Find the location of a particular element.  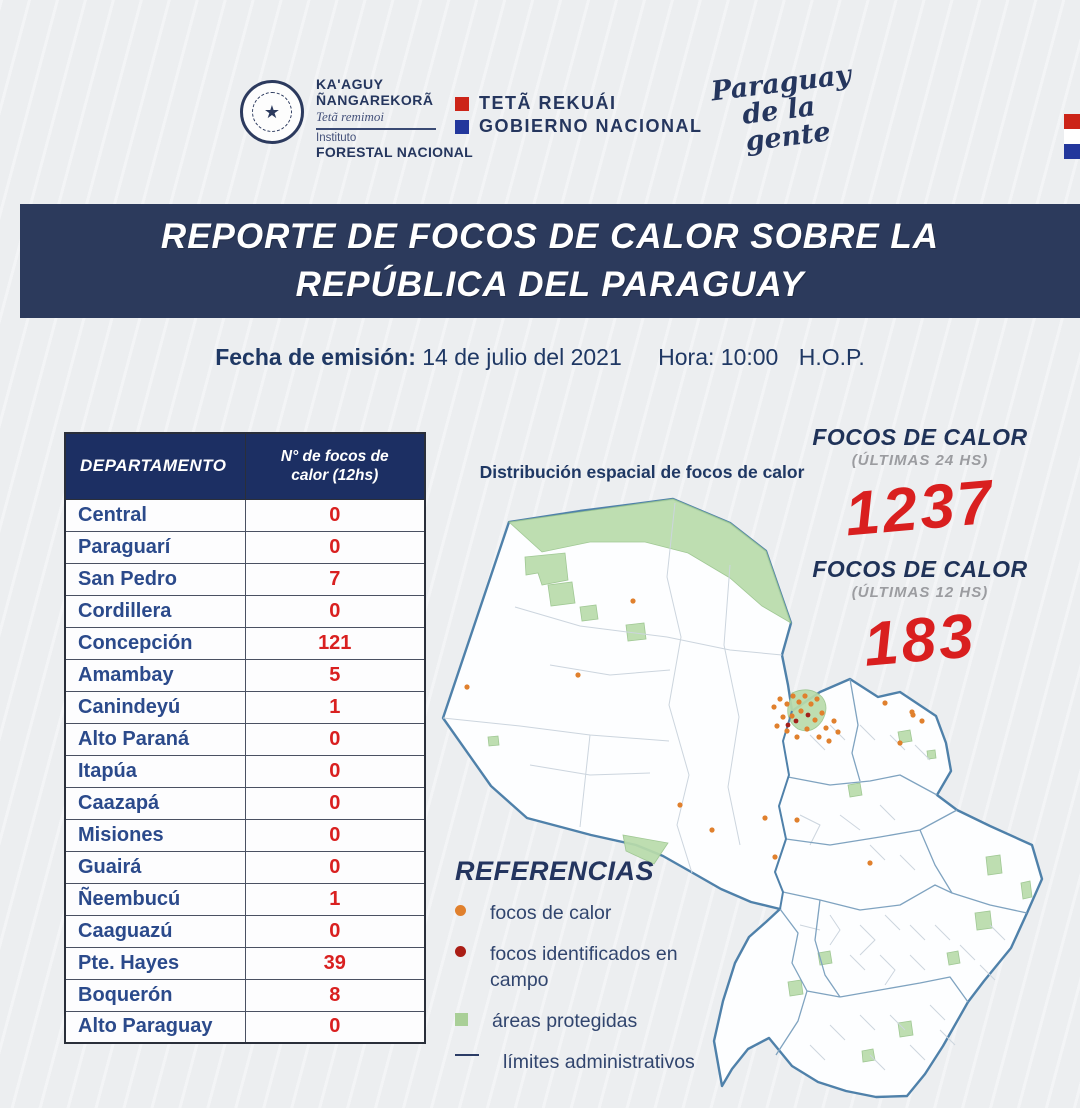

department-name: Ñeembucú is located at coordinates (155, 899).